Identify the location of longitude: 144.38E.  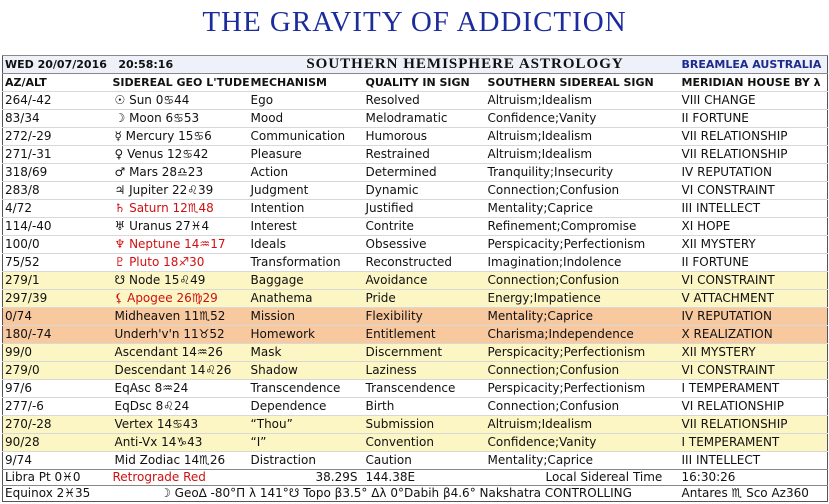
(424, 477).